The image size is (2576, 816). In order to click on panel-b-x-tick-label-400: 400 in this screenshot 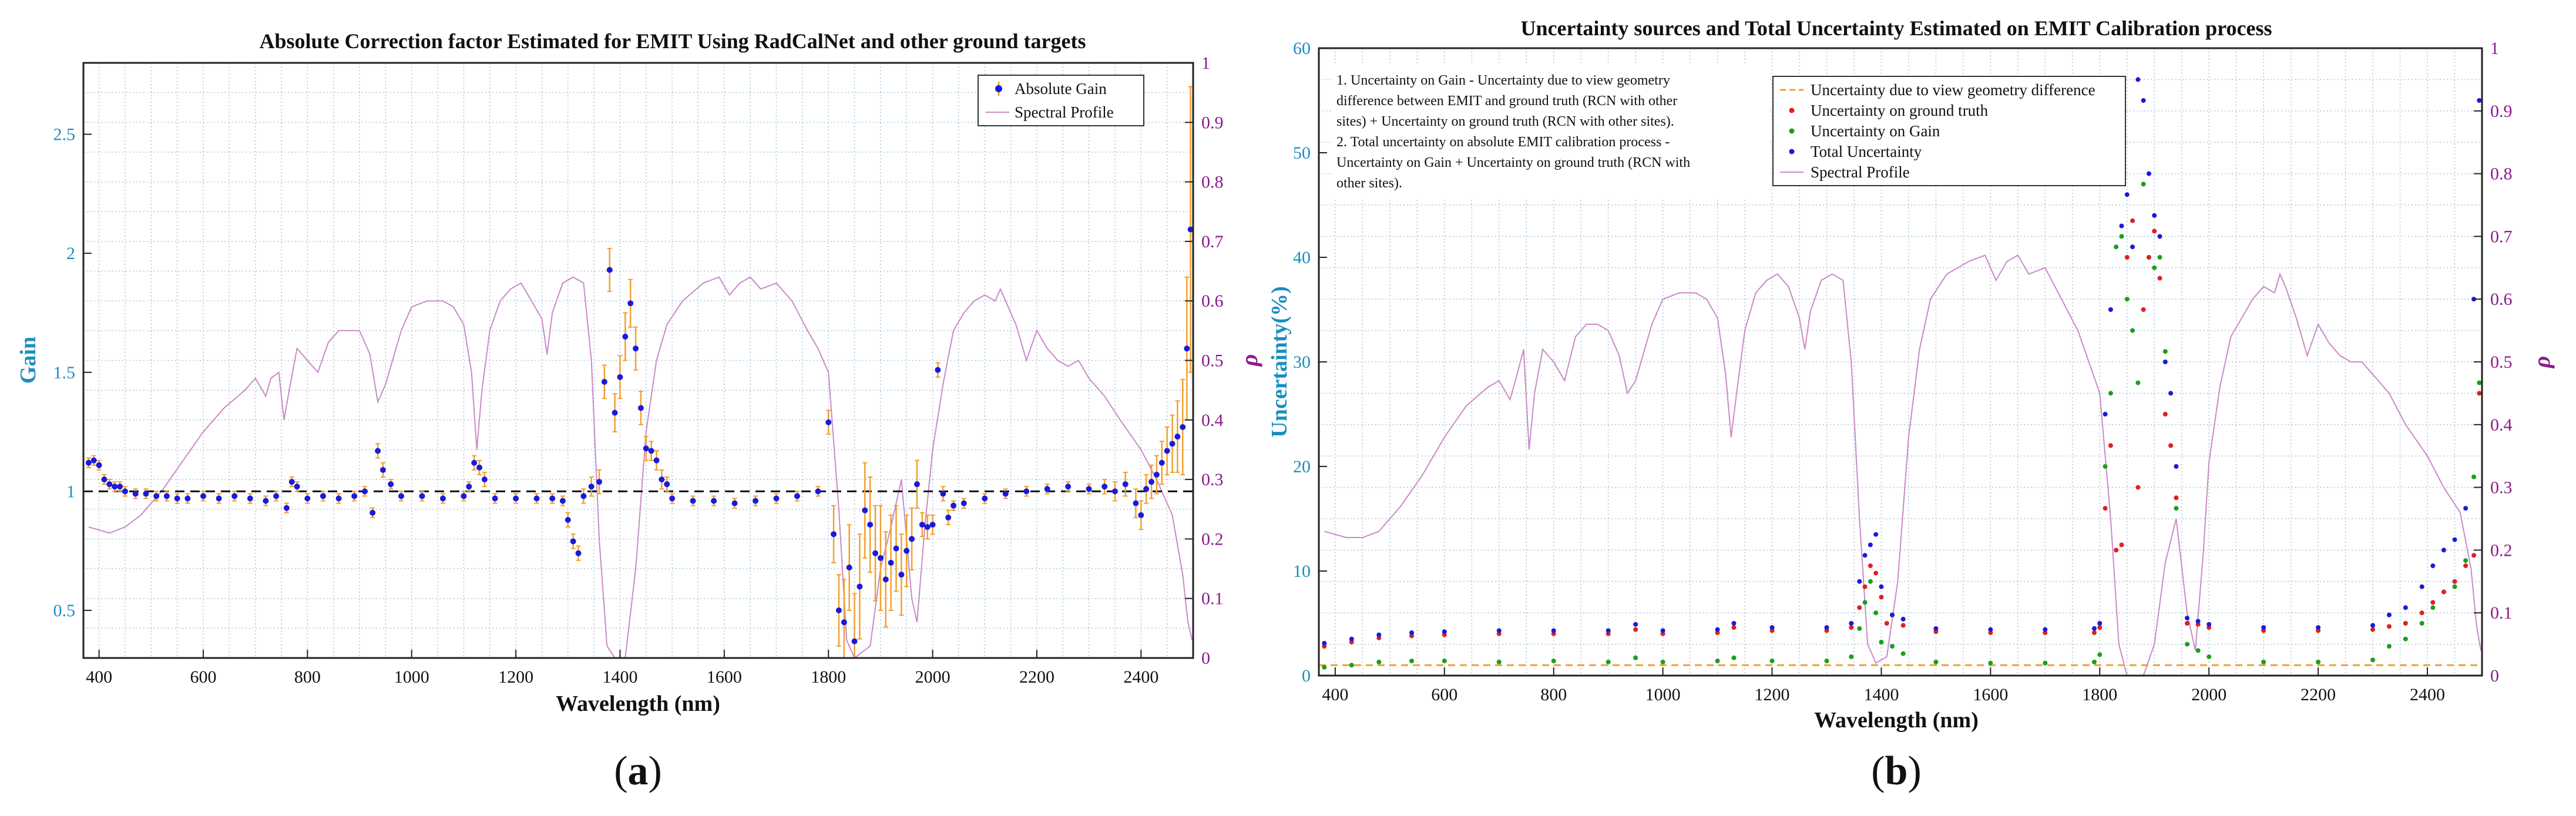, I will do `click(1335, 694)`.